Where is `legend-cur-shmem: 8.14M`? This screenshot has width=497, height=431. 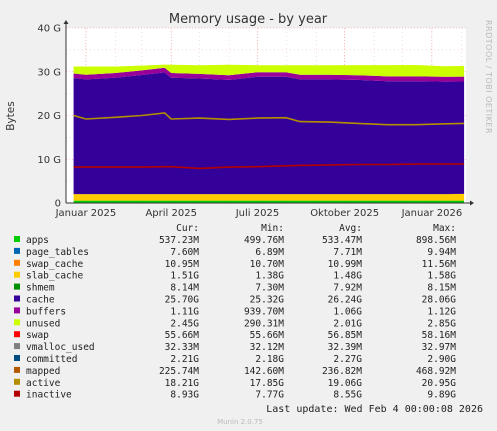
legend-cur-shmem: 8.14M is located at coordinates (184, 288).